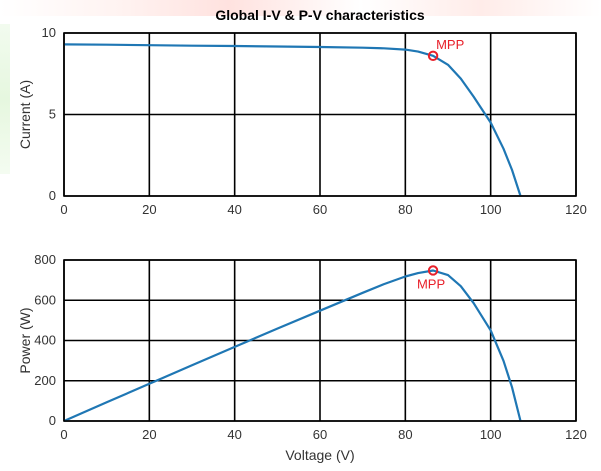 This screenshot has width=601, height=471. What do you see at coordinates (52, 114) in the screenshot?
I see `y-tick-label: 5` at bounding box center [52, 114].